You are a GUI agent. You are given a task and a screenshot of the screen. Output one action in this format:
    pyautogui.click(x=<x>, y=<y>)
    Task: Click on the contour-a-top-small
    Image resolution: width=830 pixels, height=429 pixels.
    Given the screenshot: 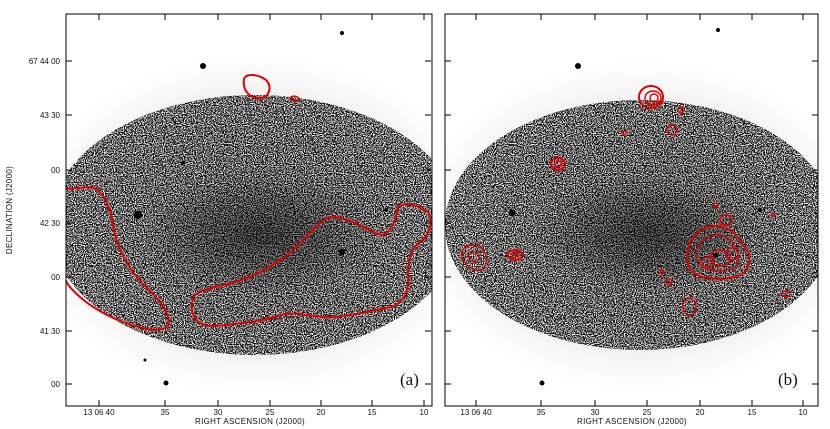 What is the action you would take?
    pyautogui.click(x=294, y=98)
    